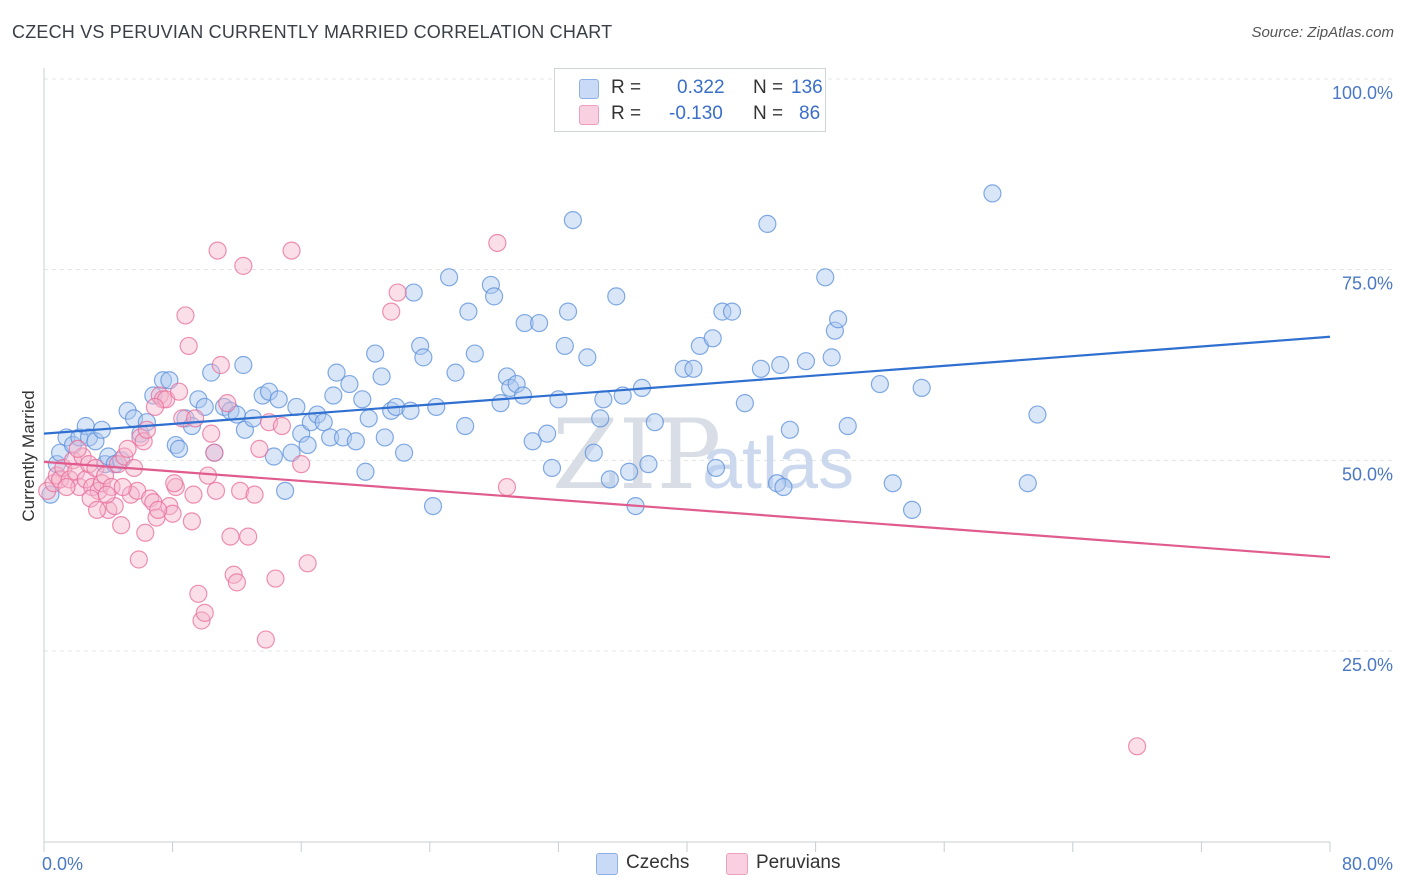  I want to click on y-tick-label: 25.0%, so click(1367, 665).